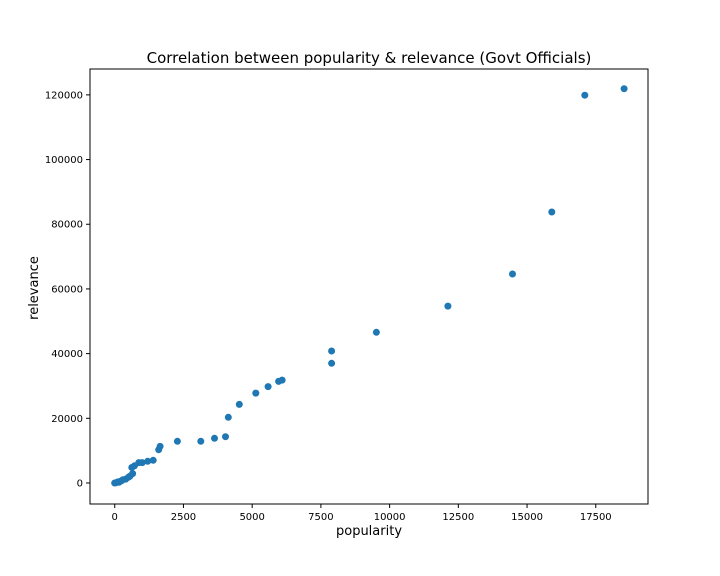 This screenshot has height=576, width=720. I want to click on y-axis: 0 20000 40000 60000 80000 100000 120000, so click(67, 289).